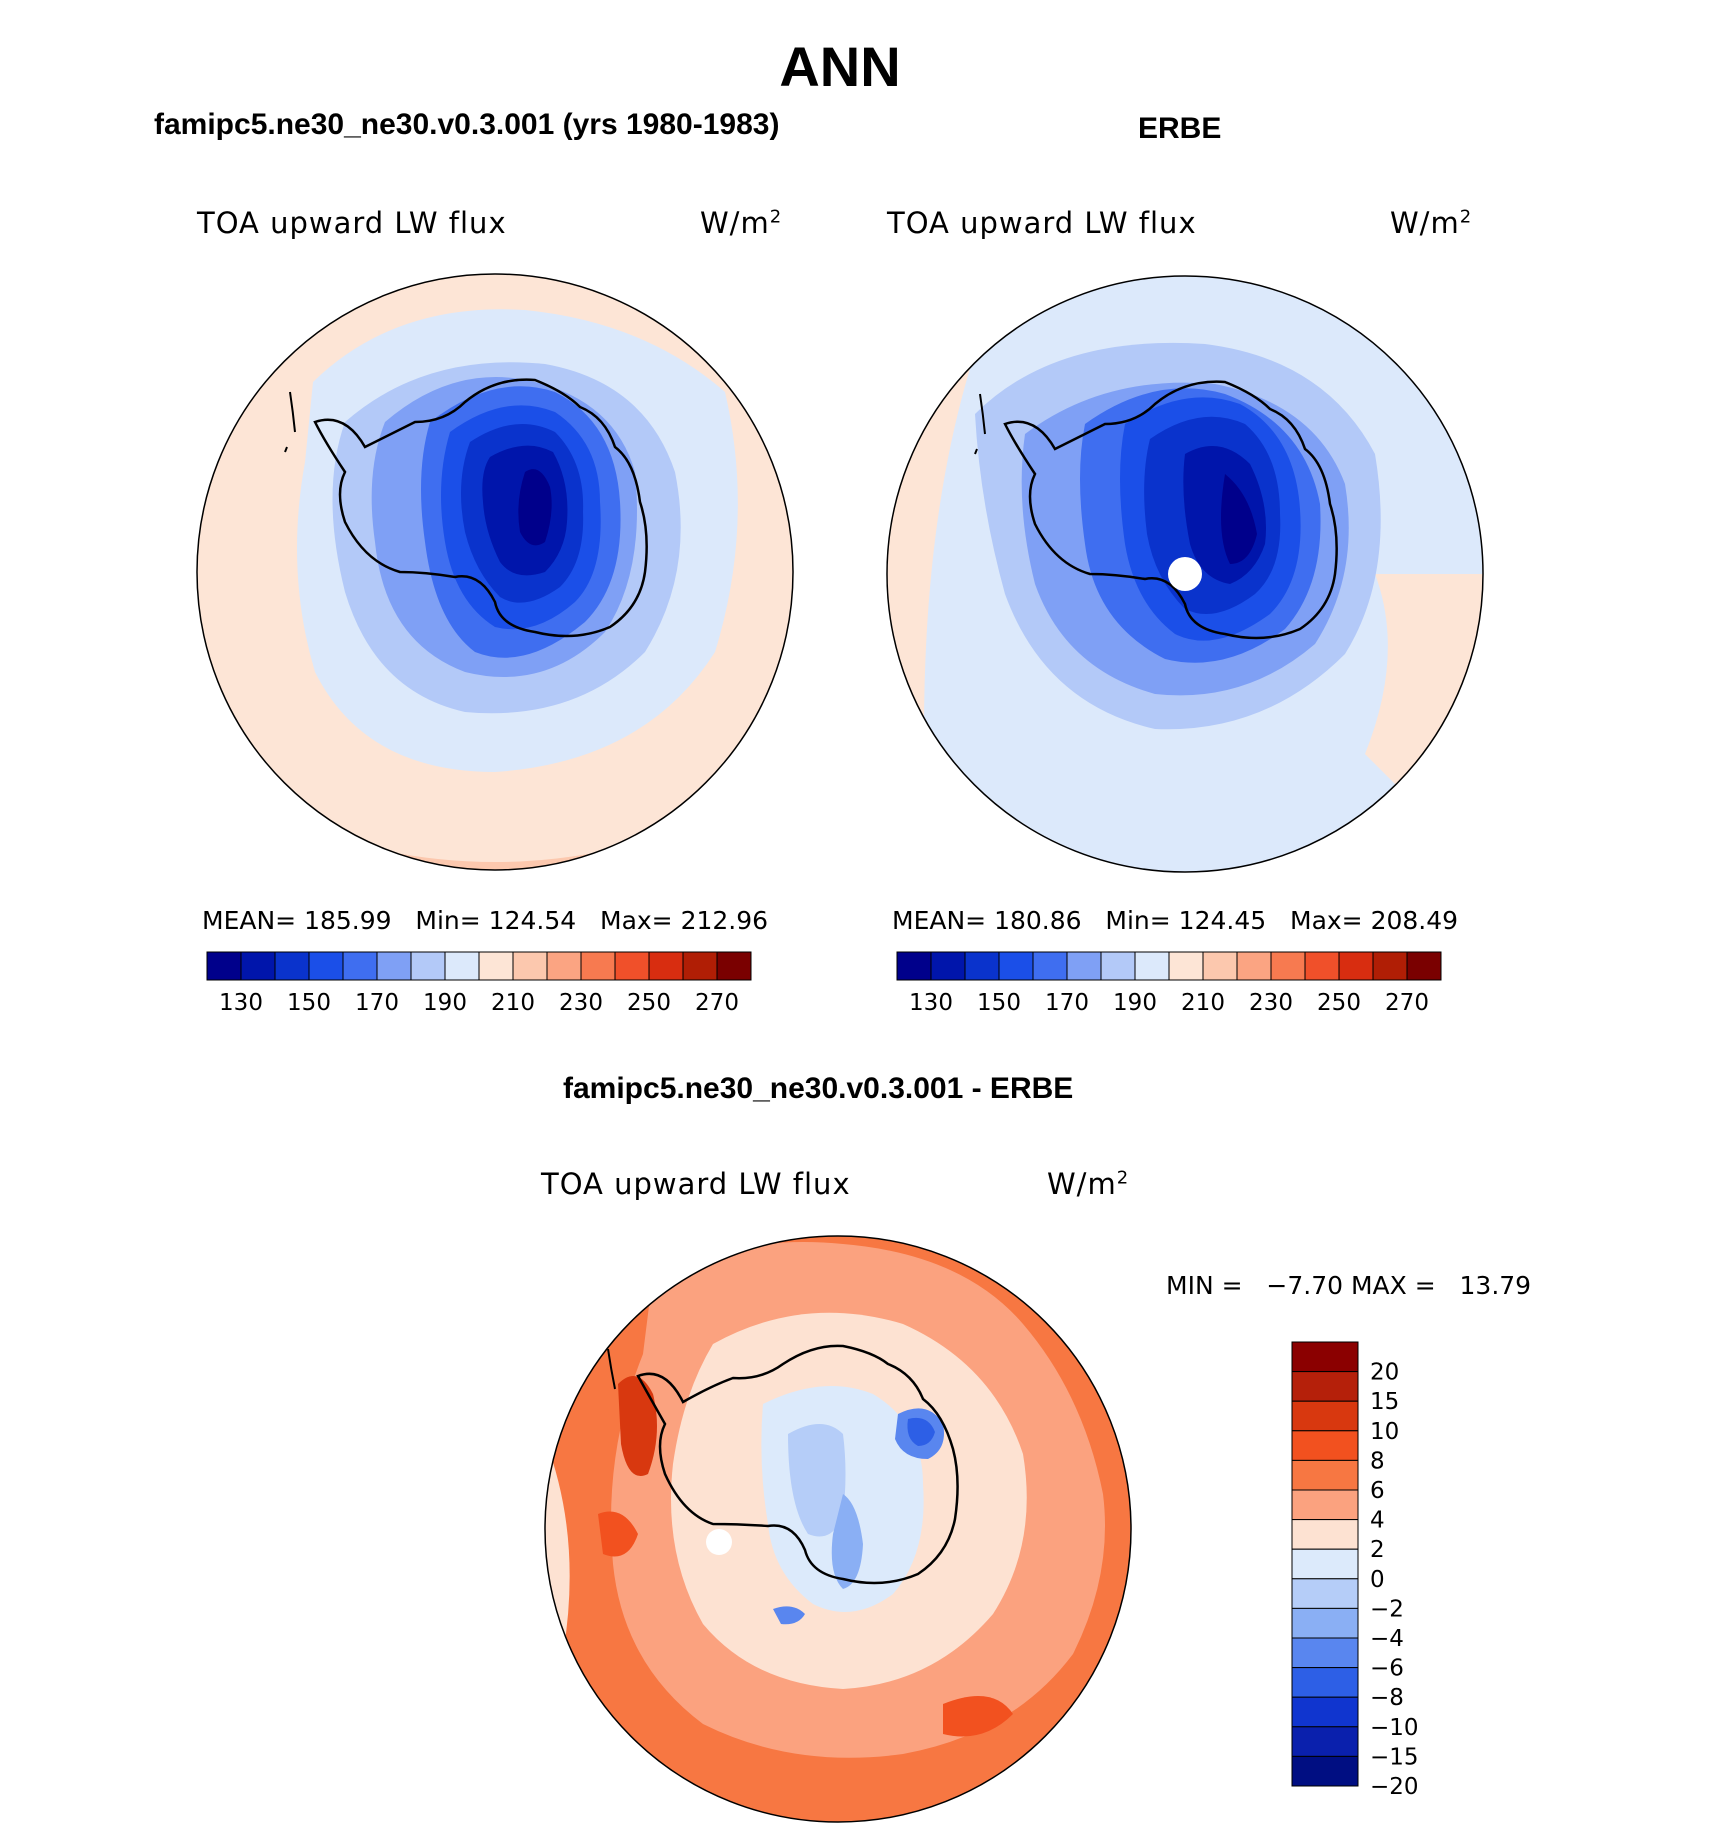  What do you see at coordinates (649, 1003) in the screenshot?
I see `panel1-colorbar-tick-label: 250` at bounding box center [649, 1003].